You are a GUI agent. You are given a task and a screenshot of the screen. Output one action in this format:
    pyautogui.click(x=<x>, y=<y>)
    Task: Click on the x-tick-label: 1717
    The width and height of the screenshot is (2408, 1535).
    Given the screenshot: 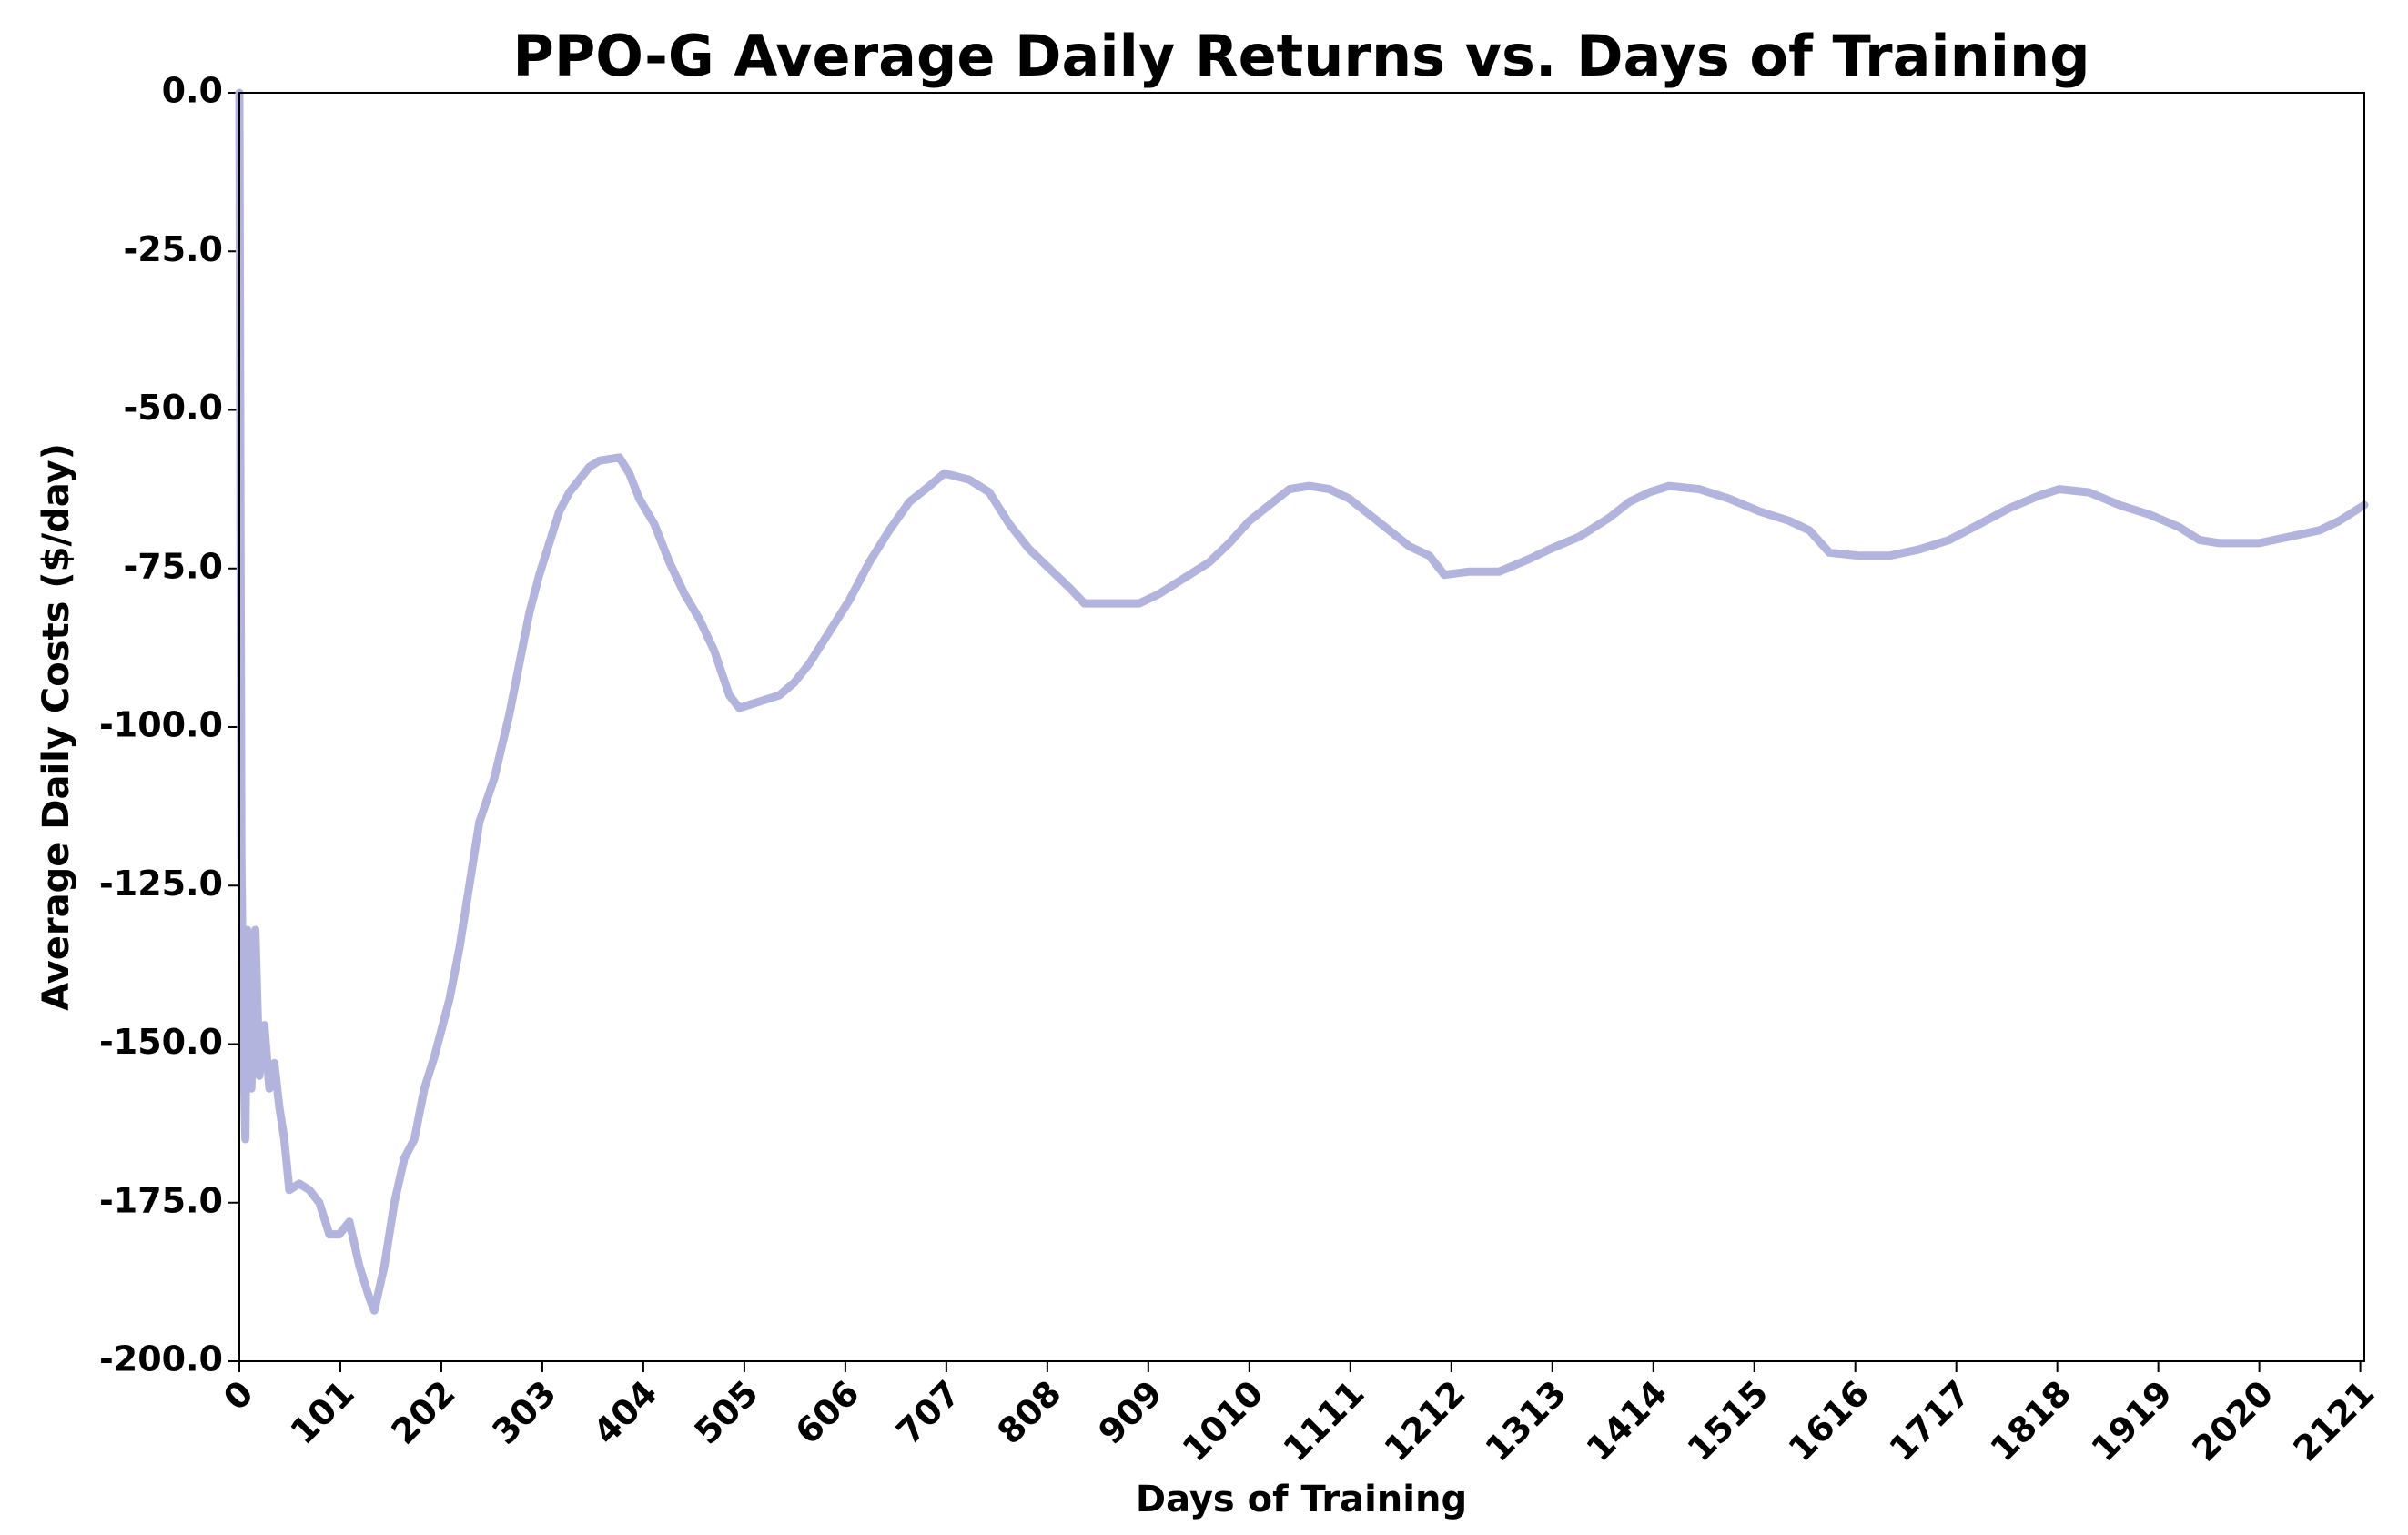 What is the action you would take?
    pyautogui.click(x=1930, y=1421)
    